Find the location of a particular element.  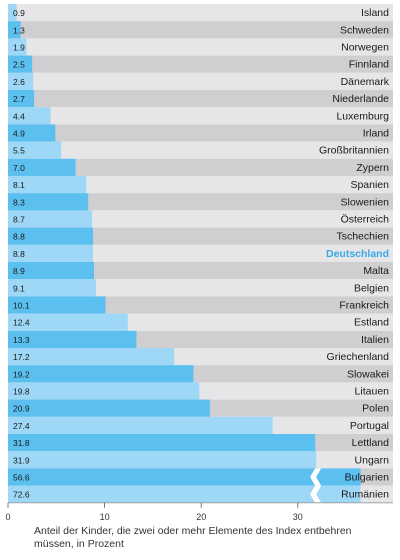

category-label: Rumänien is located at coordinates (365, 495).